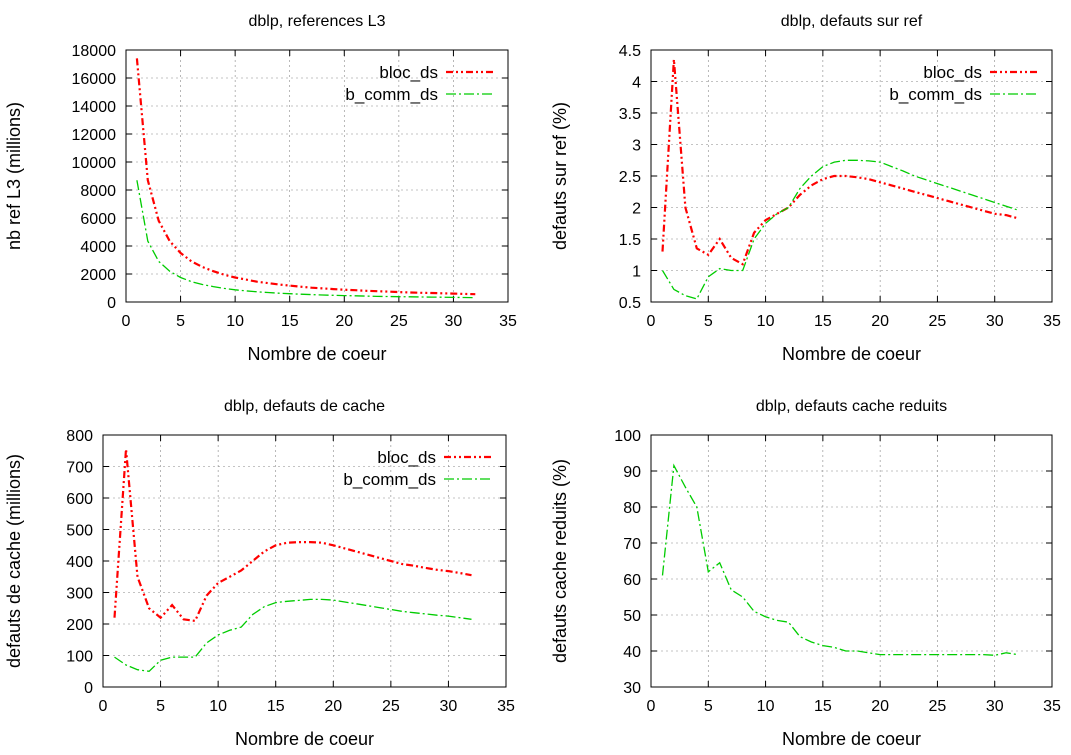 This screenshot has width=1071, height=755. I want to click on y-tick-label: 6000, so click(98, 219).